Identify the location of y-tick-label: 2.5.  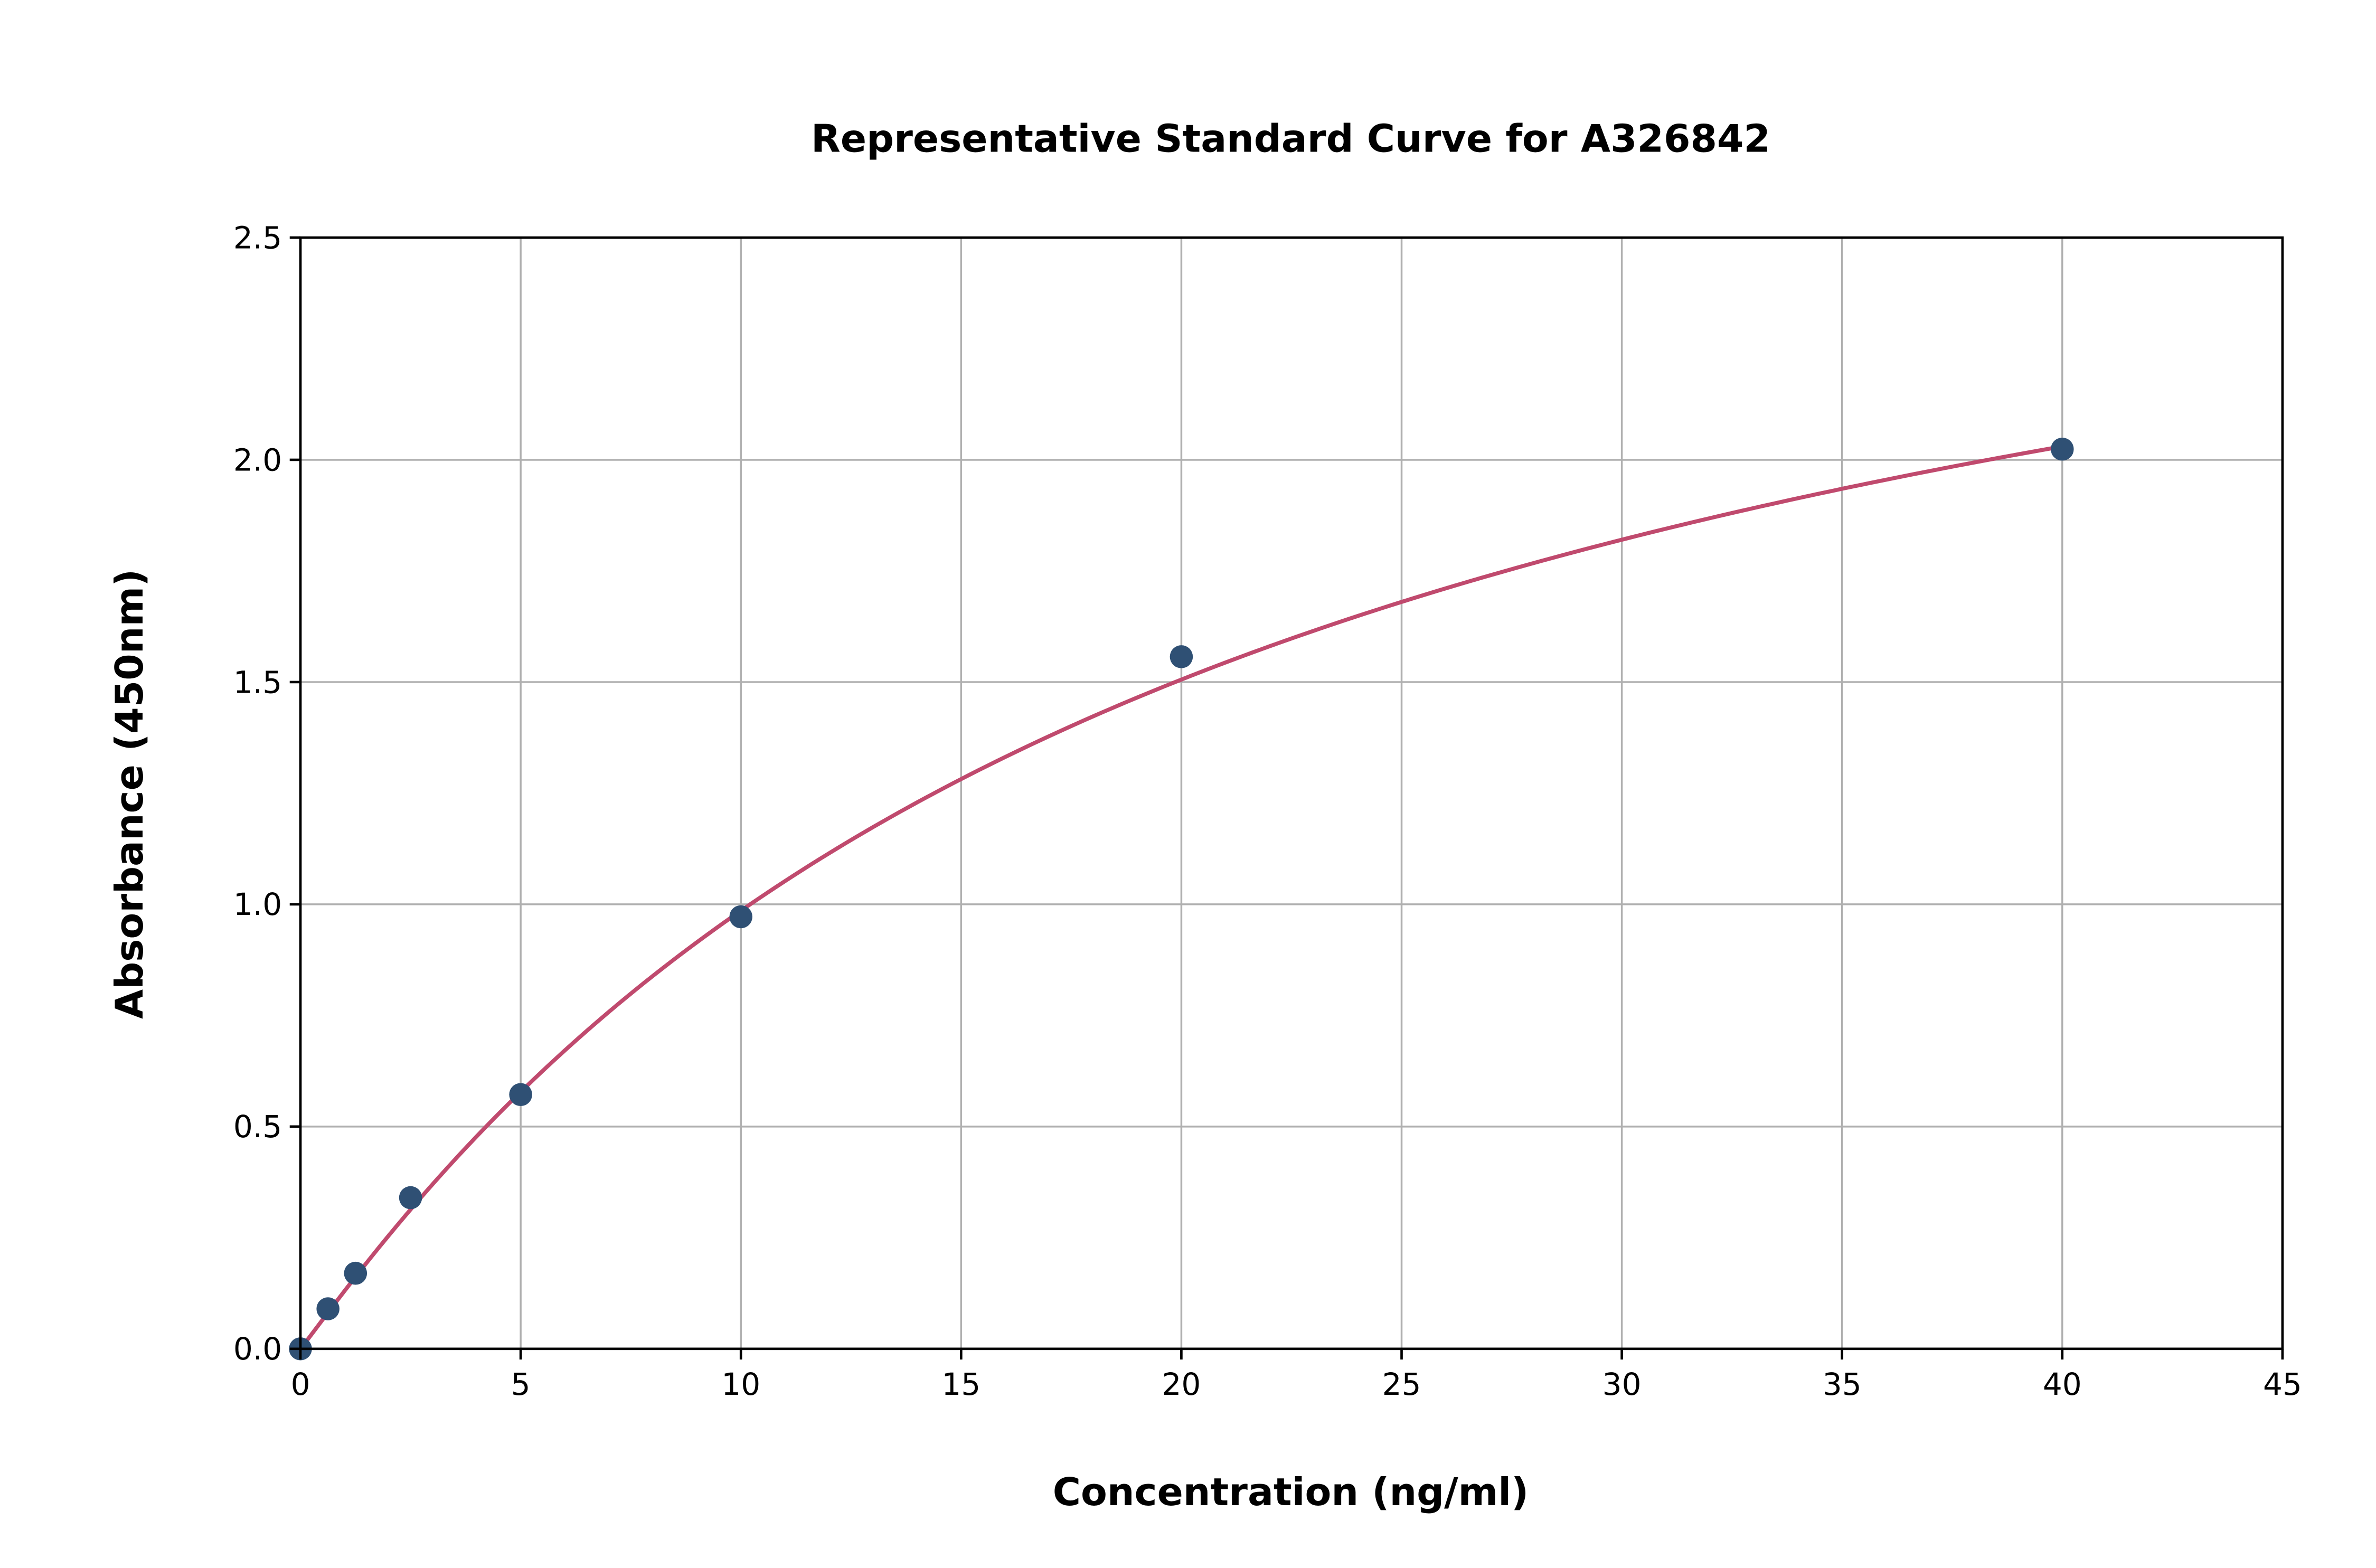
(257, 238).